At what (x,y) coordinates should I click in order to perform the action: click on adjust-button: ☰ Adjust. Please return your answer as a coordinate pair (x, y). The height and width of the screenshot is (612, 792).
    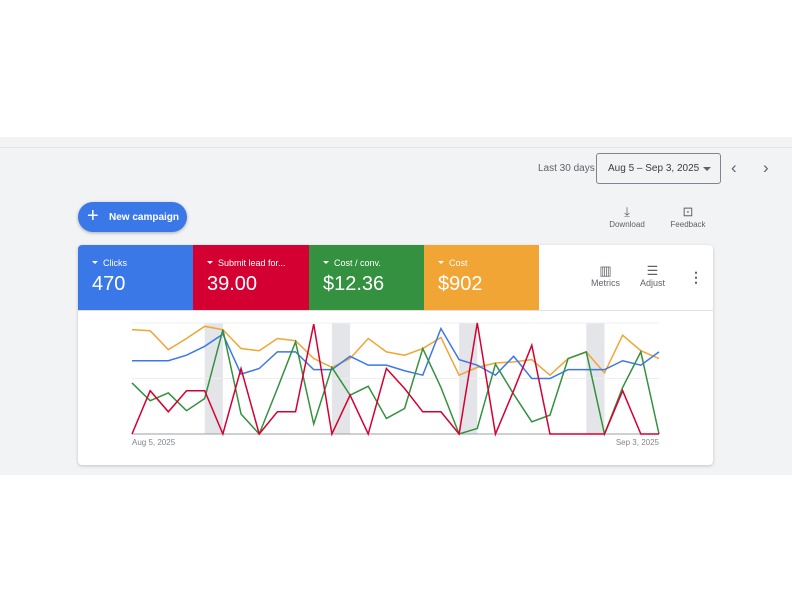
    Looking at the image, I should click on (652, 275).